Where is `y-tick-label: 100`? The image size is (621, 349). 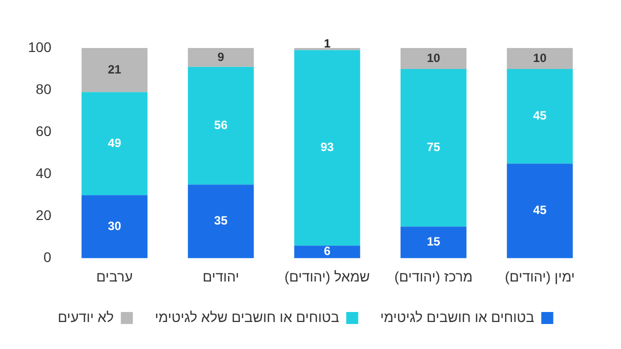 y-tick-label: 100 is located at coordinates (40, 46).